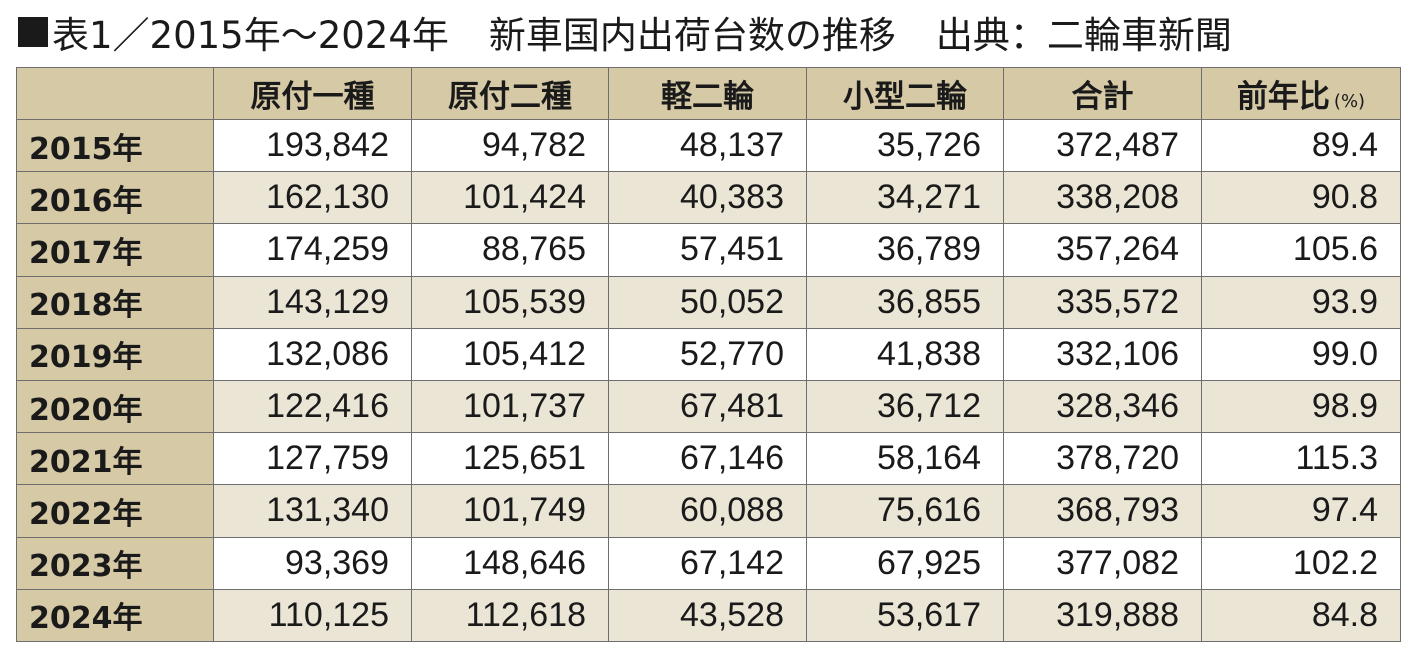 This screenshot has height=656, width=1412. Describe the element at coordinates (312, 354) in the screenshot. I see `value-cell: 132,086` at that location.